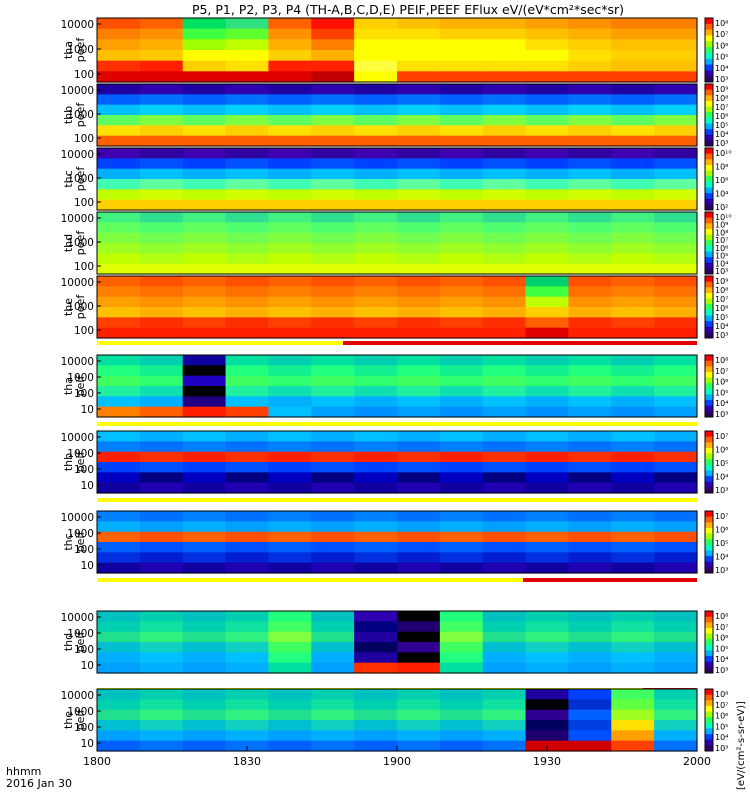 This screenshot has width=750, height=800. What do you see at coordinates (68, 541) in the screenshot?
I see `panel-label-probe: thc` at bounding box center [68, 541].